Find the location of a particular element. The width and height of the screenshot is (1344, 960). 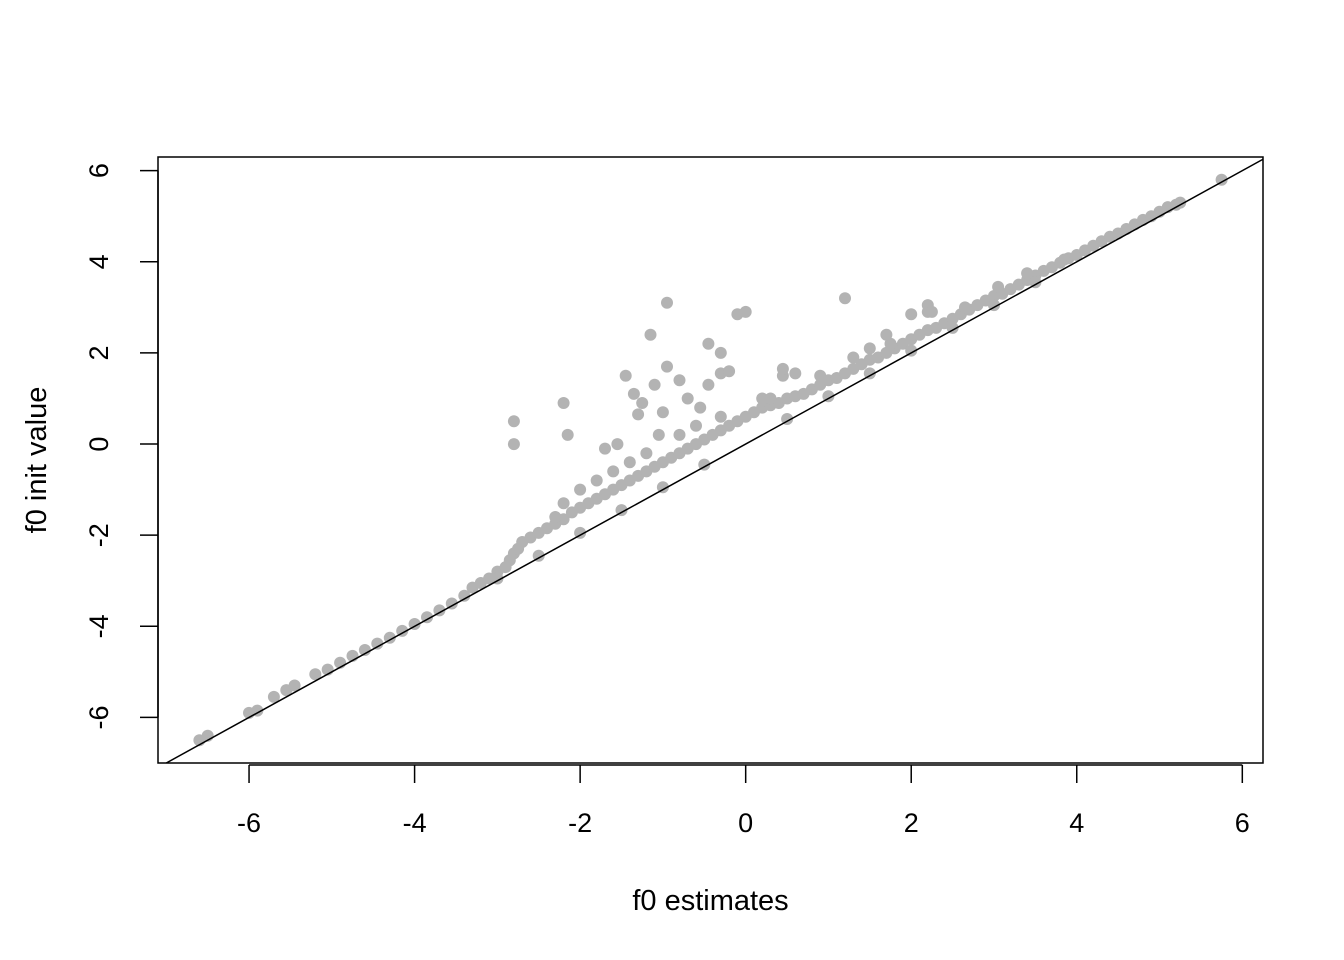

y-axis-title: f0 init value is located at coordinates (37, 460).